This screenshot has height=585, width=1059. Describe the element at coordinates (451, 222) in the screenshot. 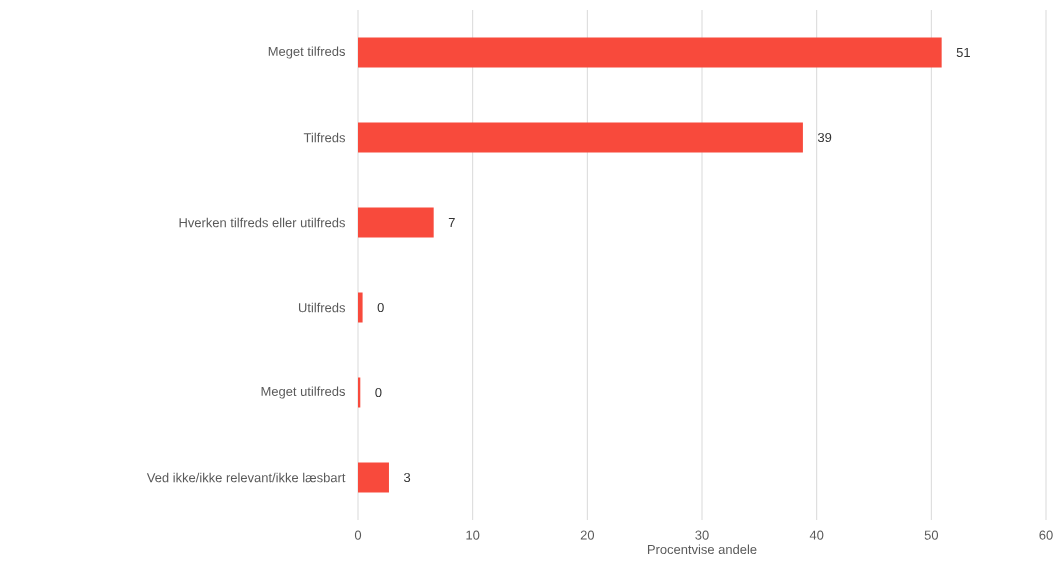

I see `data-label: 7` at that location.